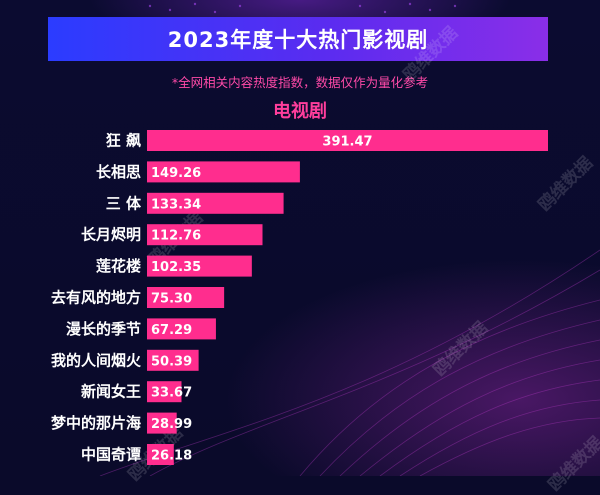 This screenshot has height=495, width=600. Describe the element at coordinates (171, 393) in the screenshot. I see `value-label: 33.67` at that location.